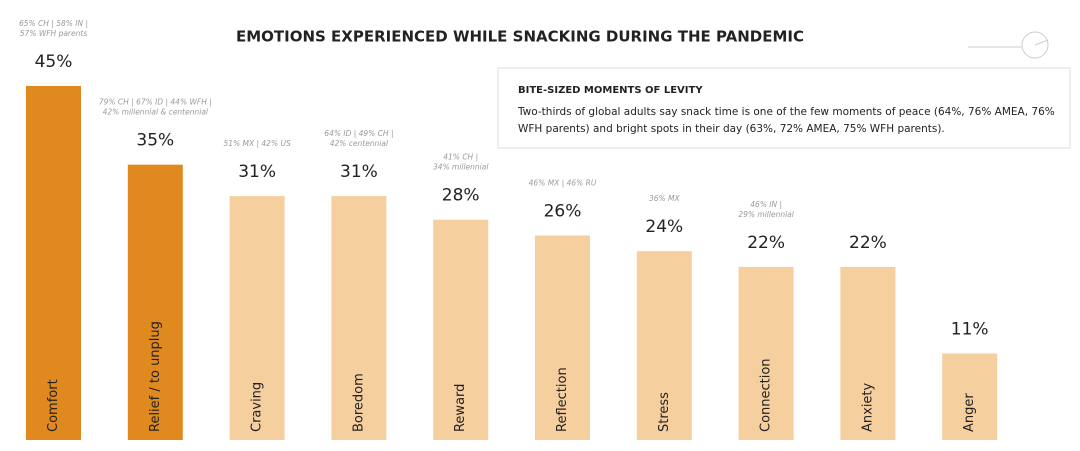 The image size is (1080, 451). What do you see at coordinates (53, 405) in the screenshot?
I see `category-label: Comfort` at bounding box center [53, 405].